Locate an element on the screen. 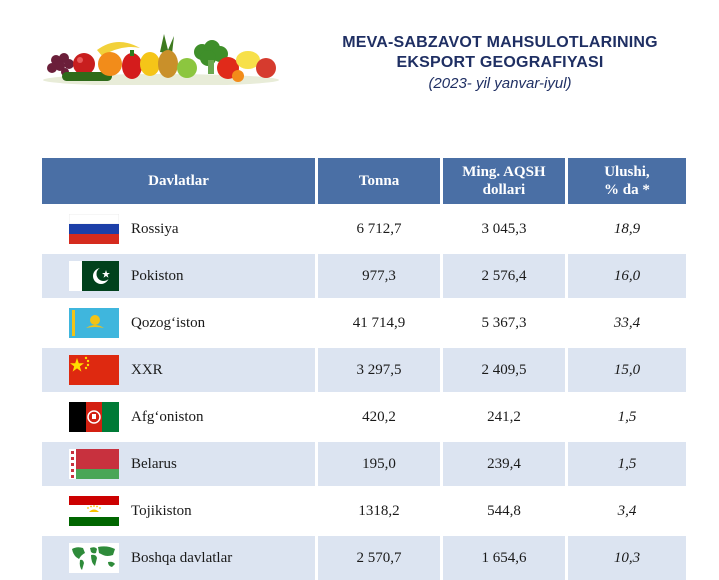  country-cell: Afg‘oniston is located at coordinates (179, 417).